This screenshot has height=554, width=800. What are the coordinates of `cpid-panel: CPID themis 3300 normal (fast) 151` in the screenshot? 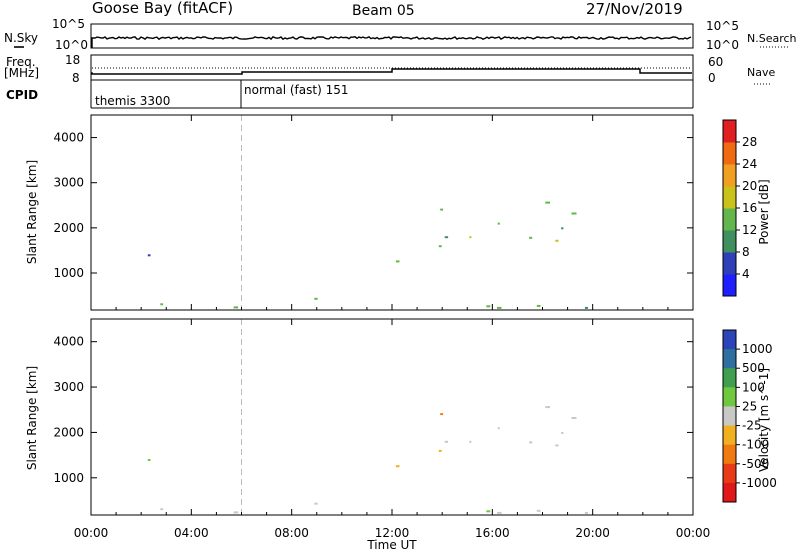 It's located at (350, 94).